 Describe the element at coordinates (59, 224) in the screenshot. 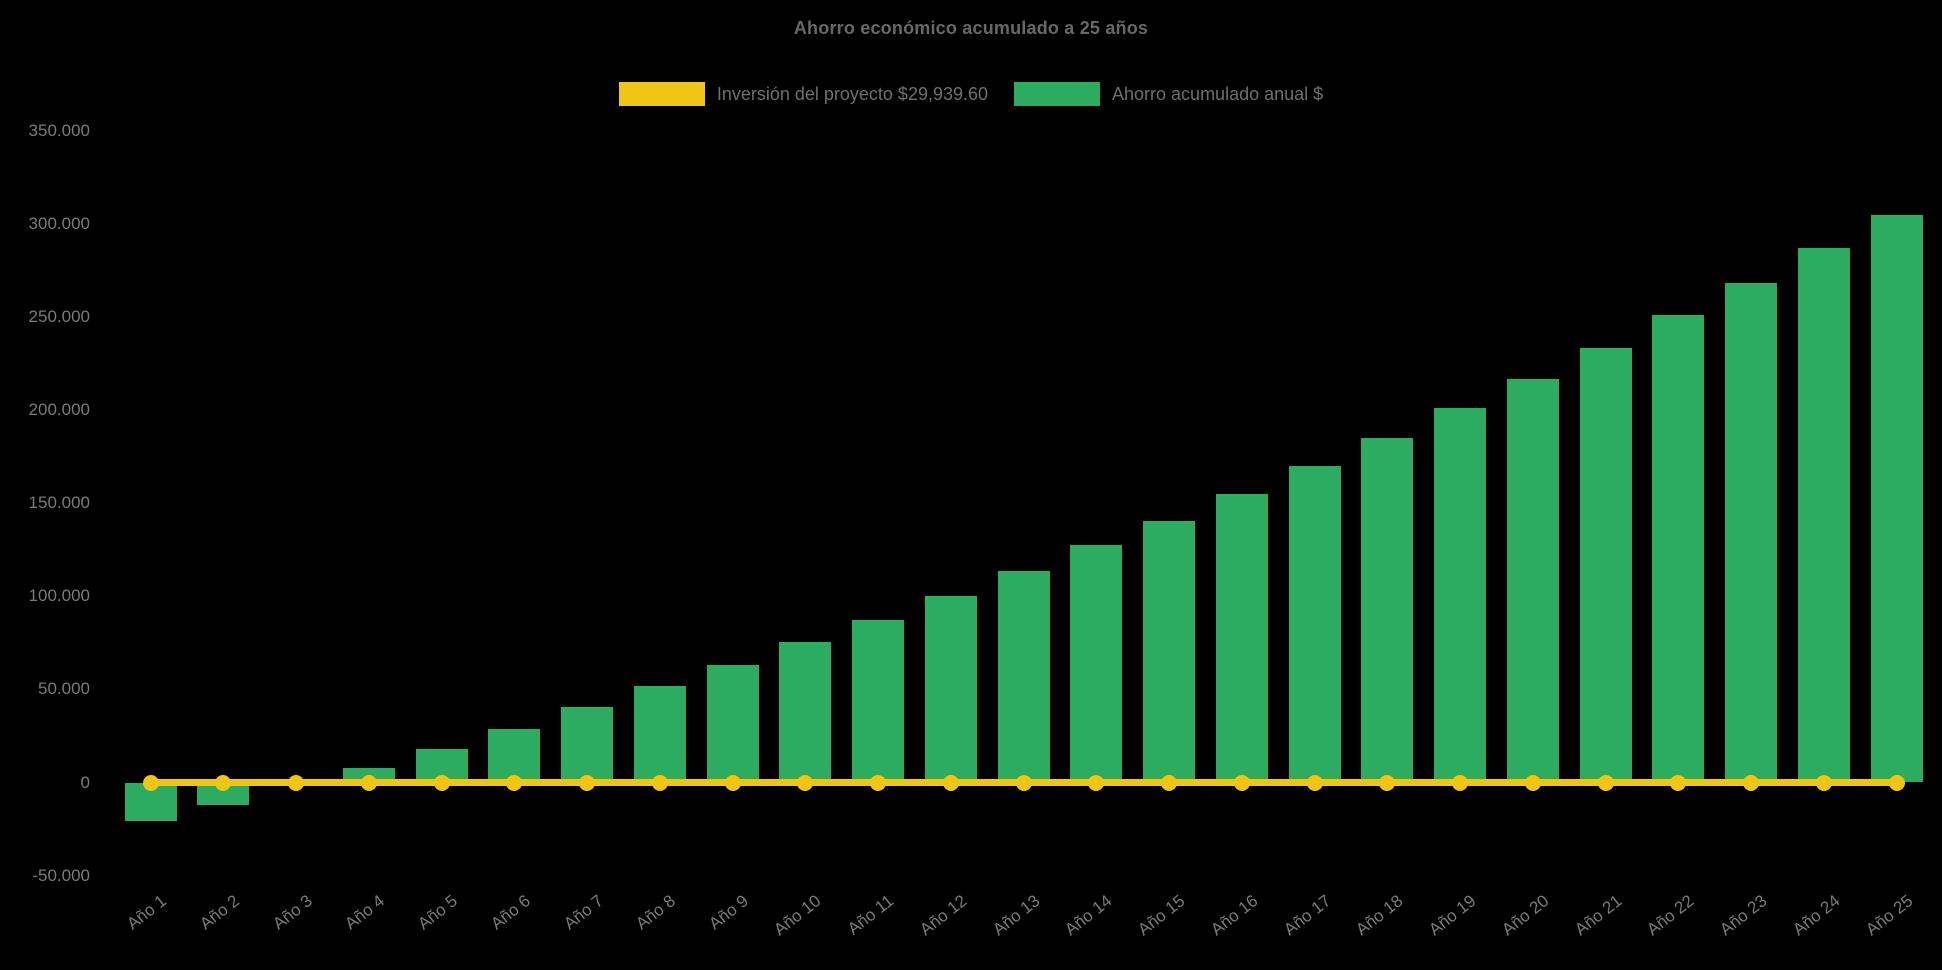

I see `y-axis-tick-label: 300.000` at that location.